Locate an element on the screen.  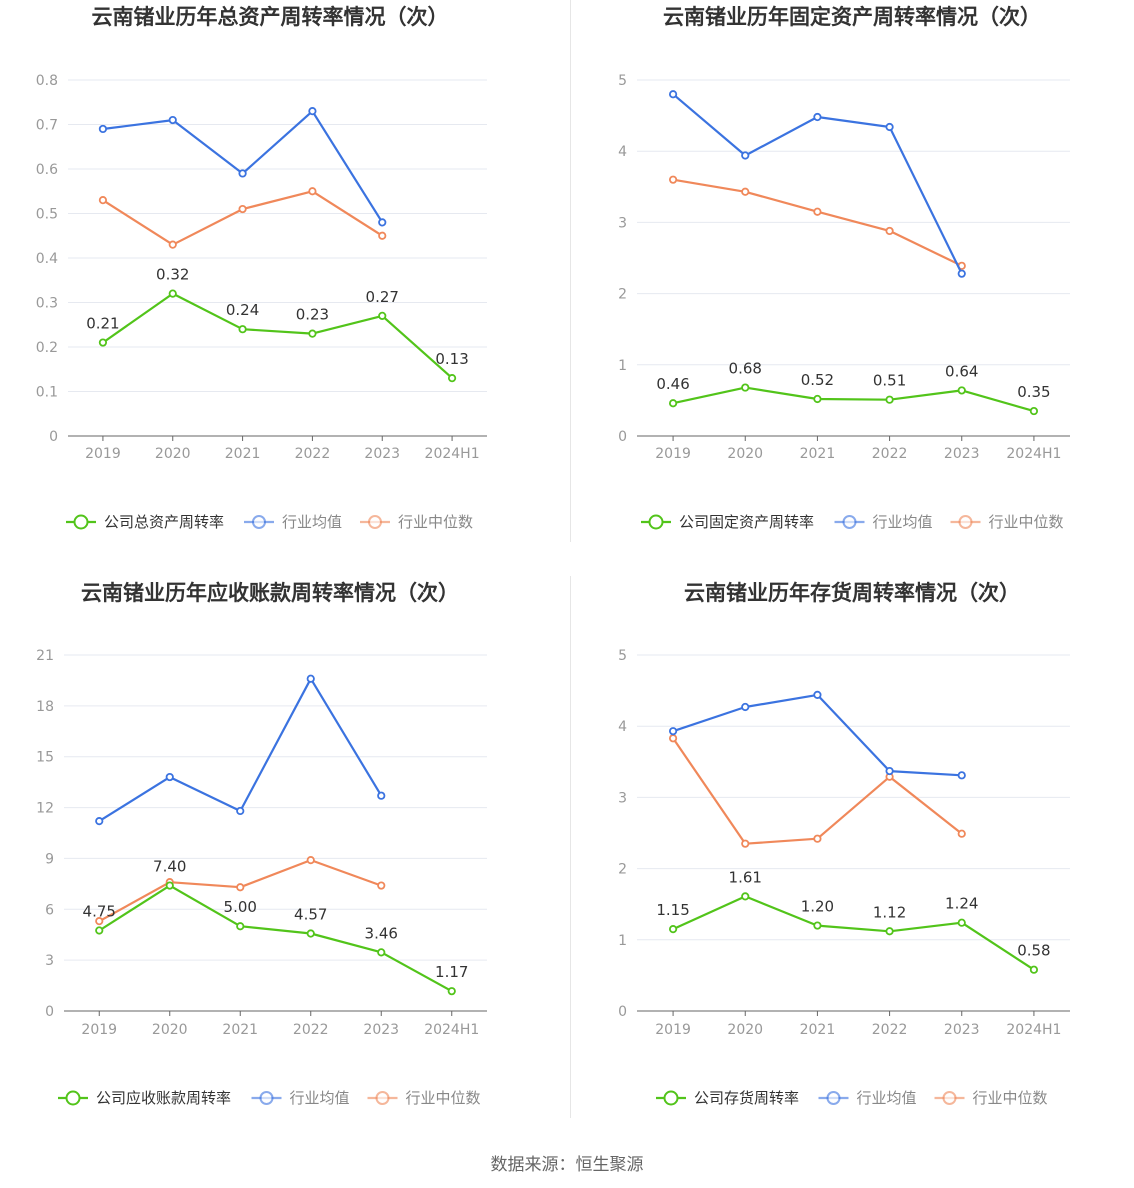
data-label: 0.23 is located at coordinates (312, 315).